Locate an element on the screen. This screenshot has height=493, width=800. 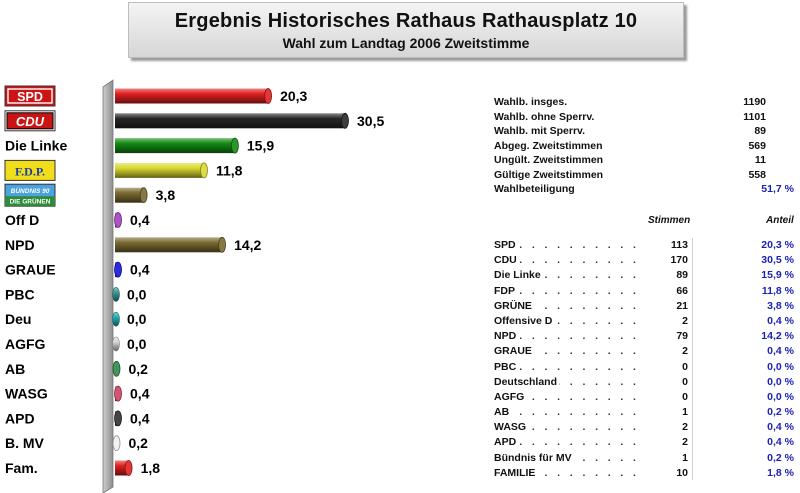
value-label-12: 0,4 is located at coordinates (140, 394).